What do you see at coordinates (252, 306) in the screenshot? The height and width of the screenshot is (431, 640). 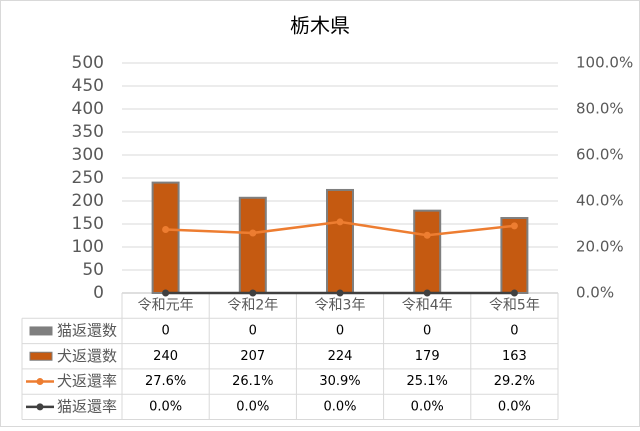 I see `x-tick-label: 令和2年` at bounding box center [252, 306].